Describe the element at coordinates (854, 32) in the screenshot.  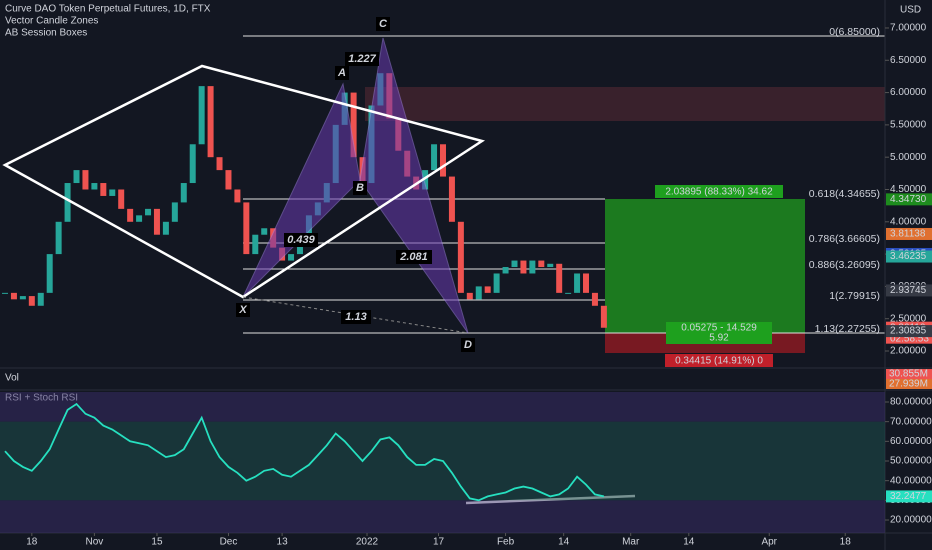
I see `fib-label: 0(6.85000)` at that location.